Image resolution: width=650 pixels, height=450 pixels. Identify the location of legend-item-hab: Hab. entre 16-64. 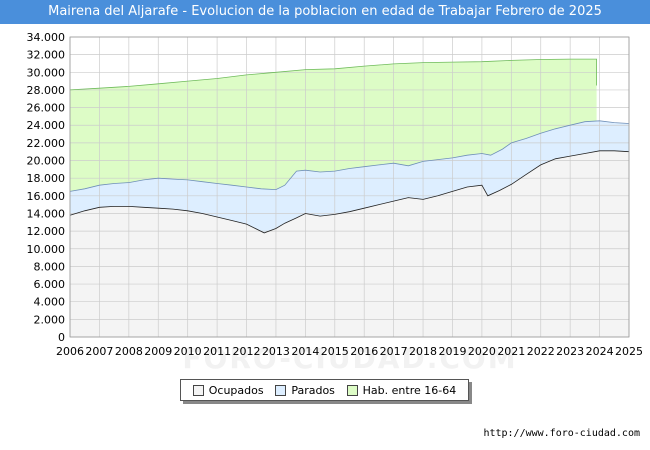
(401, 390).